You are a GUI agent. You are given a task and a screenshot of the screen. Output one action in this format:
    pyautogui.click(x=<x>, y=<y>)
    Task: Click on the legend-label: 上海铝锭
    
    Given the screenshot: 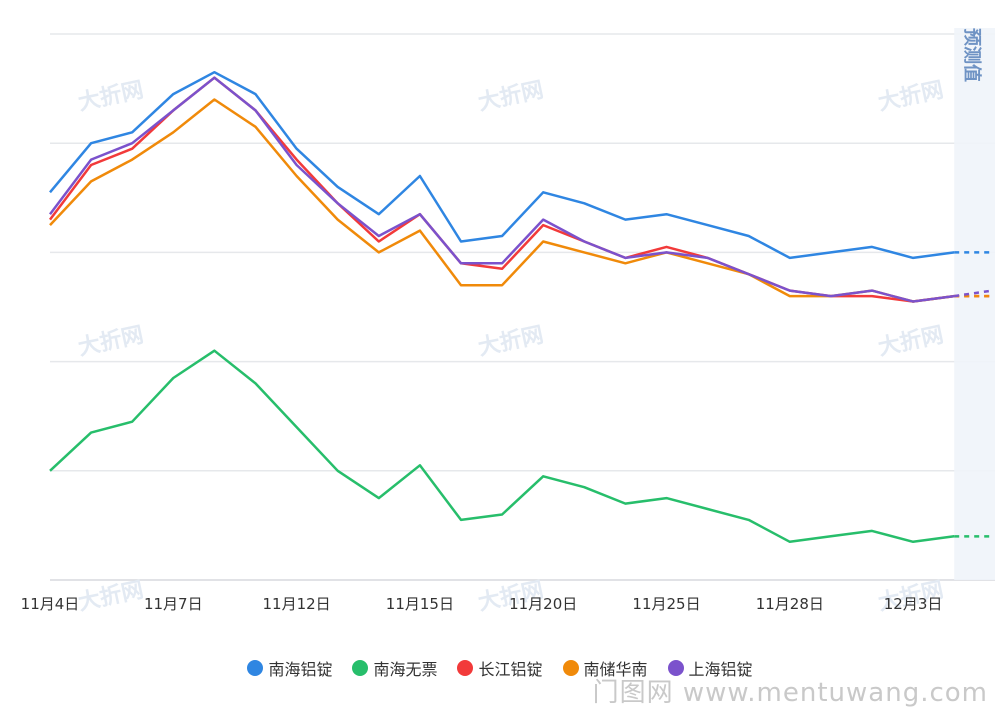 What is the action you would take?
    pyautogui.click(x=720, y=669)
    